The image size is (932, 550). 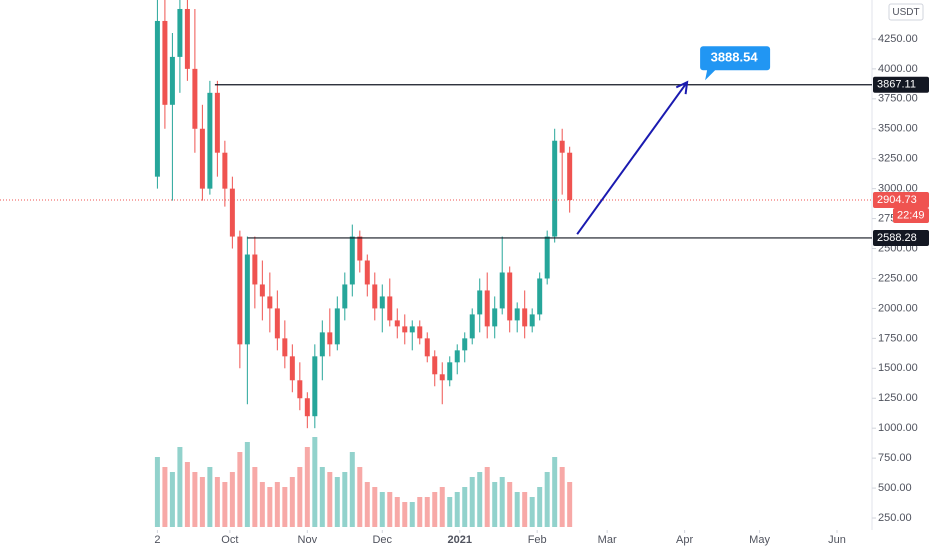 I want to click on y-tick-label: 250.00, so click(x=895, y=518).